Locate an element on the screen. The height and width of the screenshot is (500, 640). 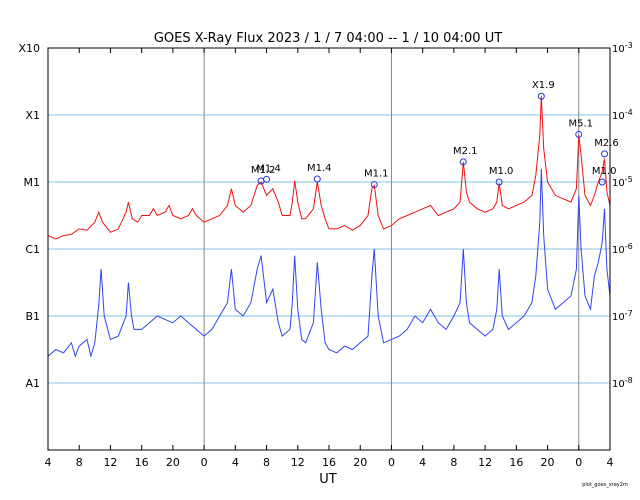
flare-marker: X1.9 is located at coordinates (543, 90).